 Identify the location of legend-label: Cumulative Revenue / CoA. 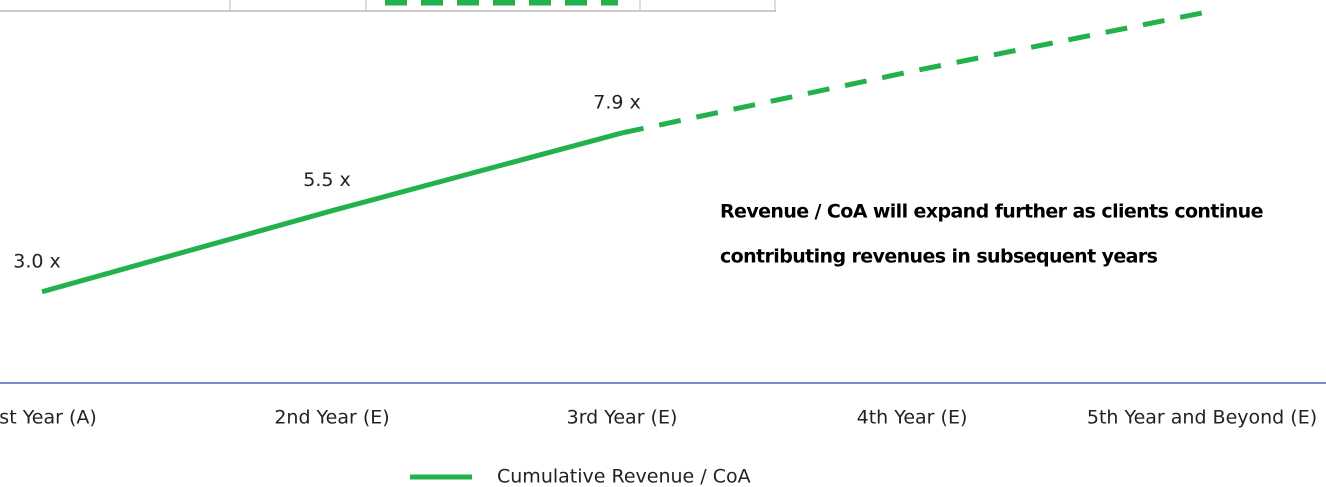
(624, 476).